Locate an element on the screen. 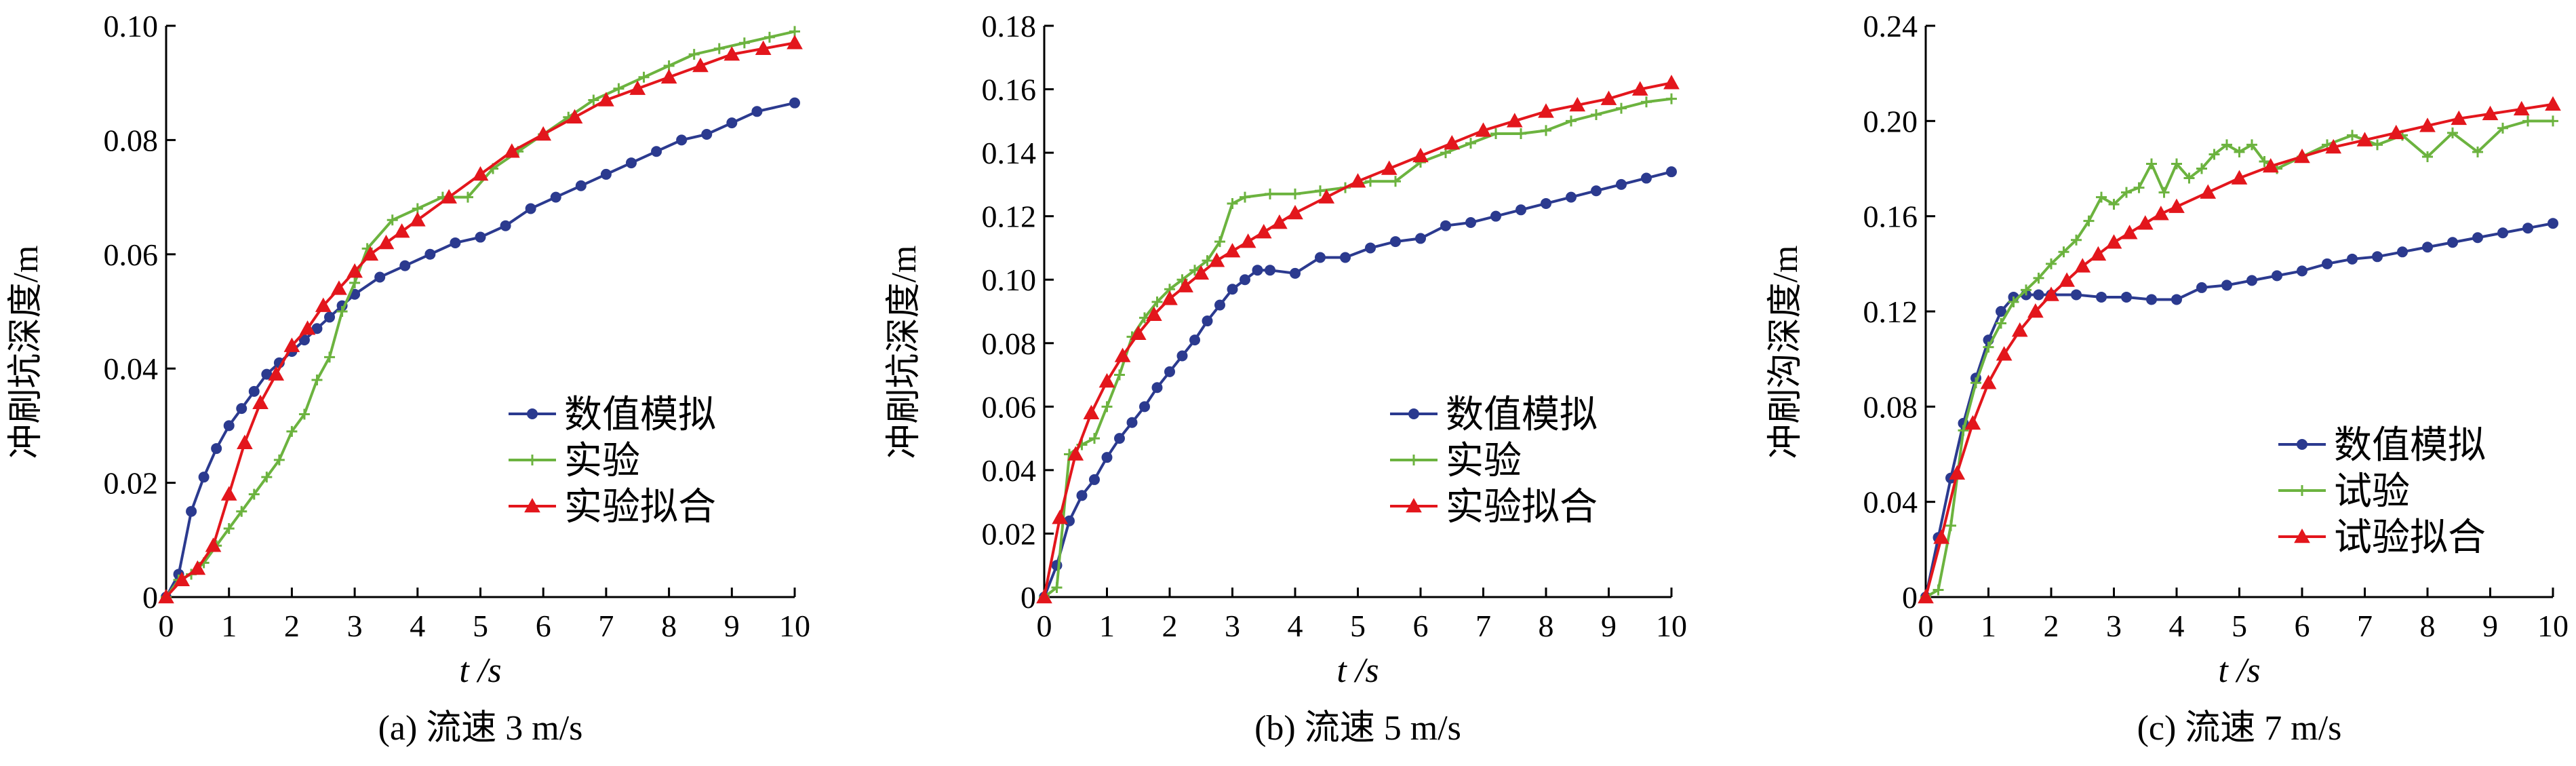 The height and width of the screenshot is (766, 2576). y-axis-label: 冲刷坑深度/m is located at coordinates (905, 352).